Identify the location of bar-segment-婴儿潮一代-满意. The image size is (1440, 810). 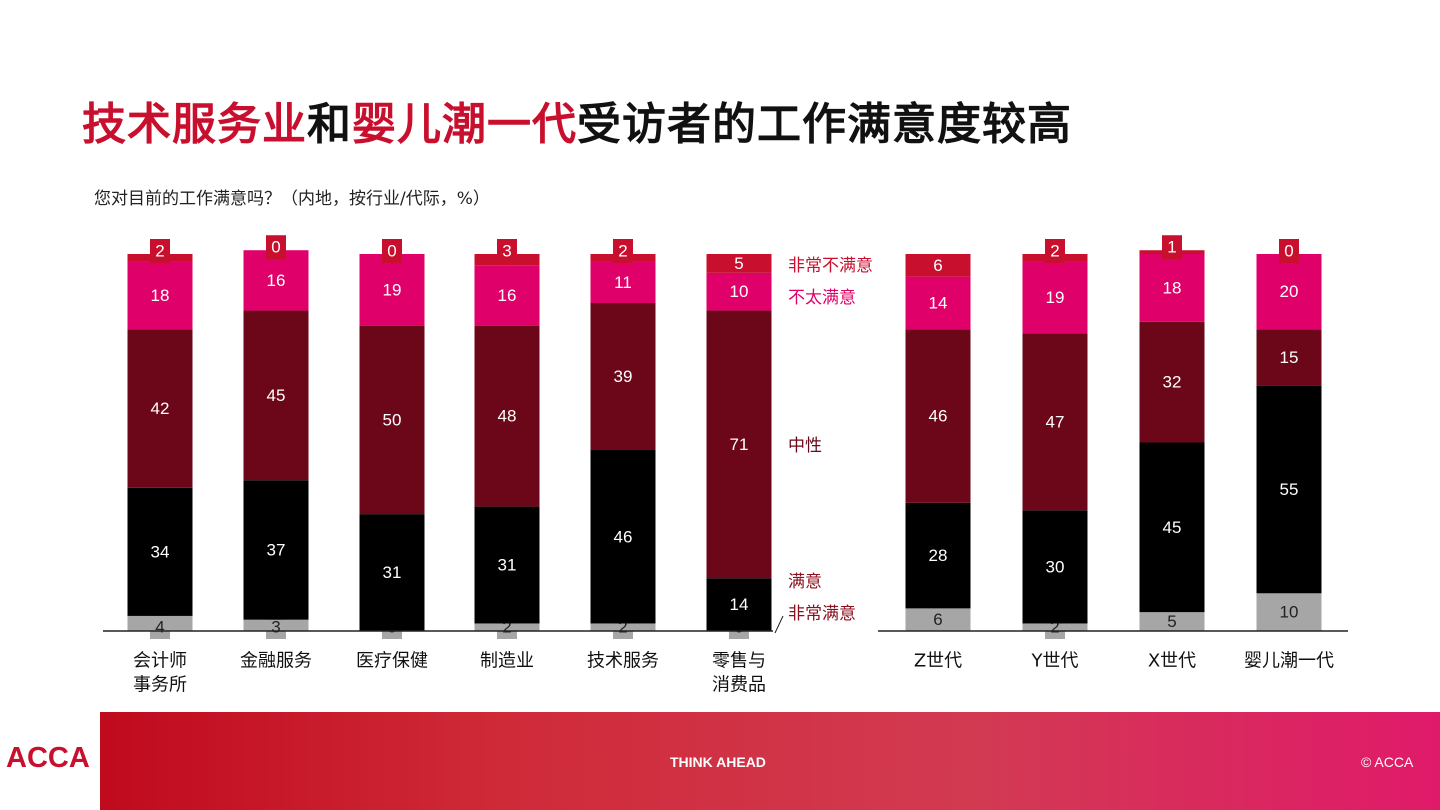
(1289, 489).